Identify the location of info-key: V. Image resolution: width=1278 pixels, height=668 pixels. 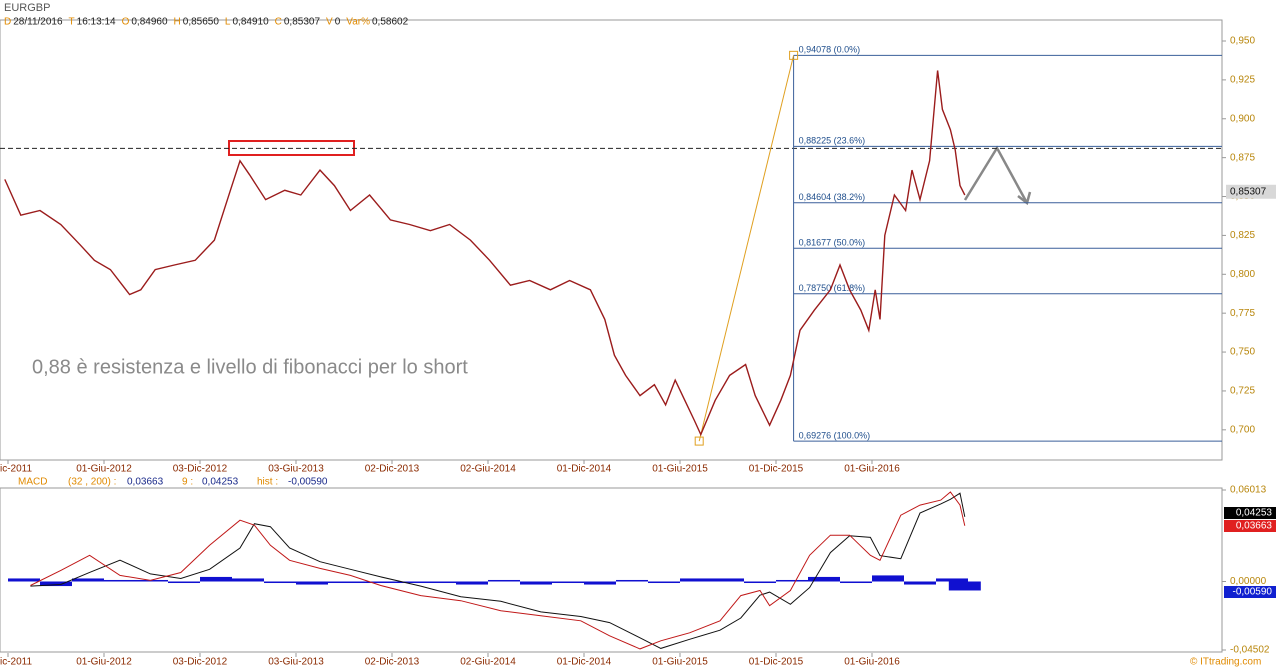
(329, 22).